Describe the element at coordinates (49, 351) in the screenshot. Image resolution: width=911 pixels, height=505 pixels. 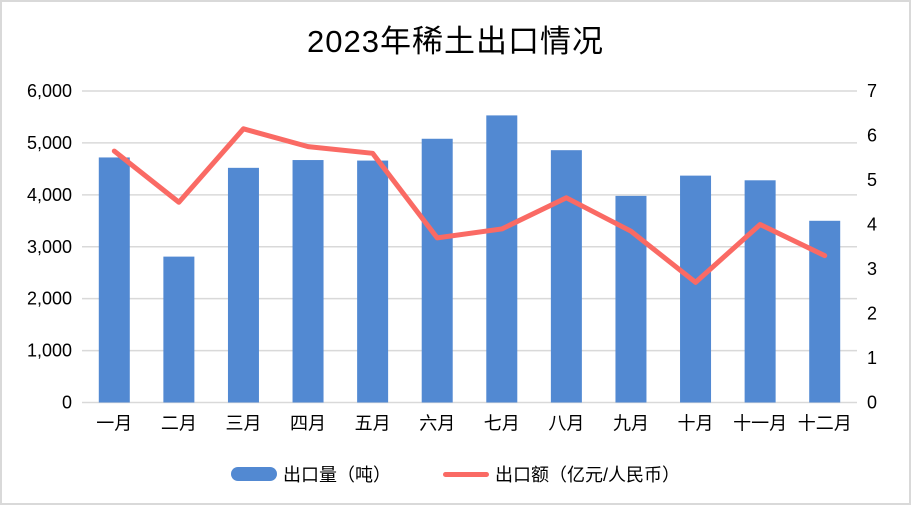
I see `y-axis-left-tick-label: 1,000` at that location.